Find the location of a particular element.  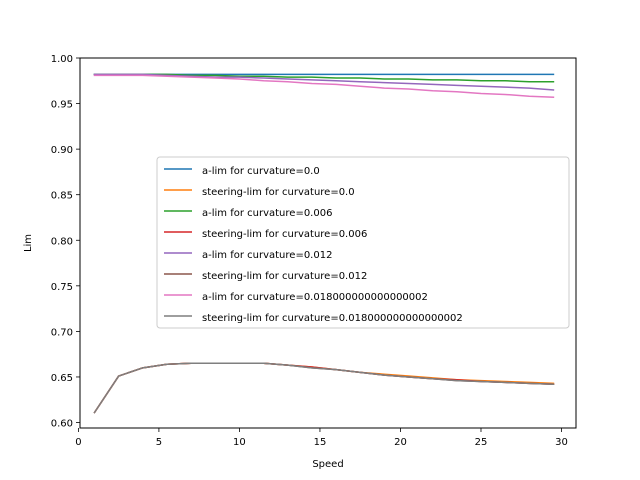

legend-label-5: a-lim for curvature=0.012 is located at coordinates (267, 255).